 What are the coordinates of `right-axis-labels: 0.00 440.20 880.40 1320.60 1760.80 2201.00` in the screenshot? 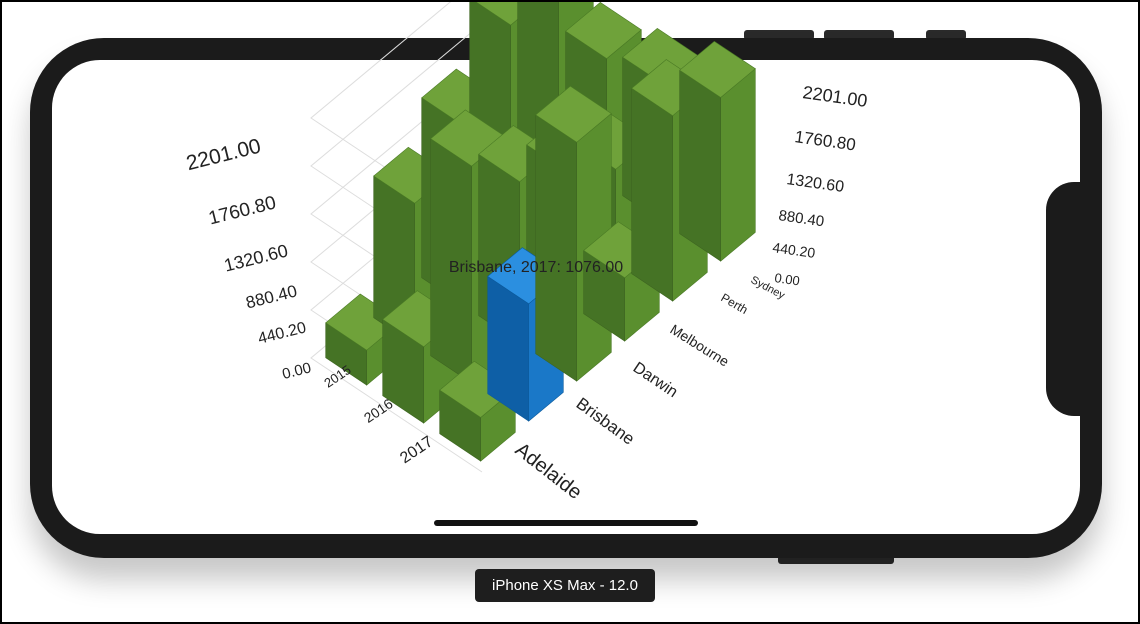 It's located at (820, 185).